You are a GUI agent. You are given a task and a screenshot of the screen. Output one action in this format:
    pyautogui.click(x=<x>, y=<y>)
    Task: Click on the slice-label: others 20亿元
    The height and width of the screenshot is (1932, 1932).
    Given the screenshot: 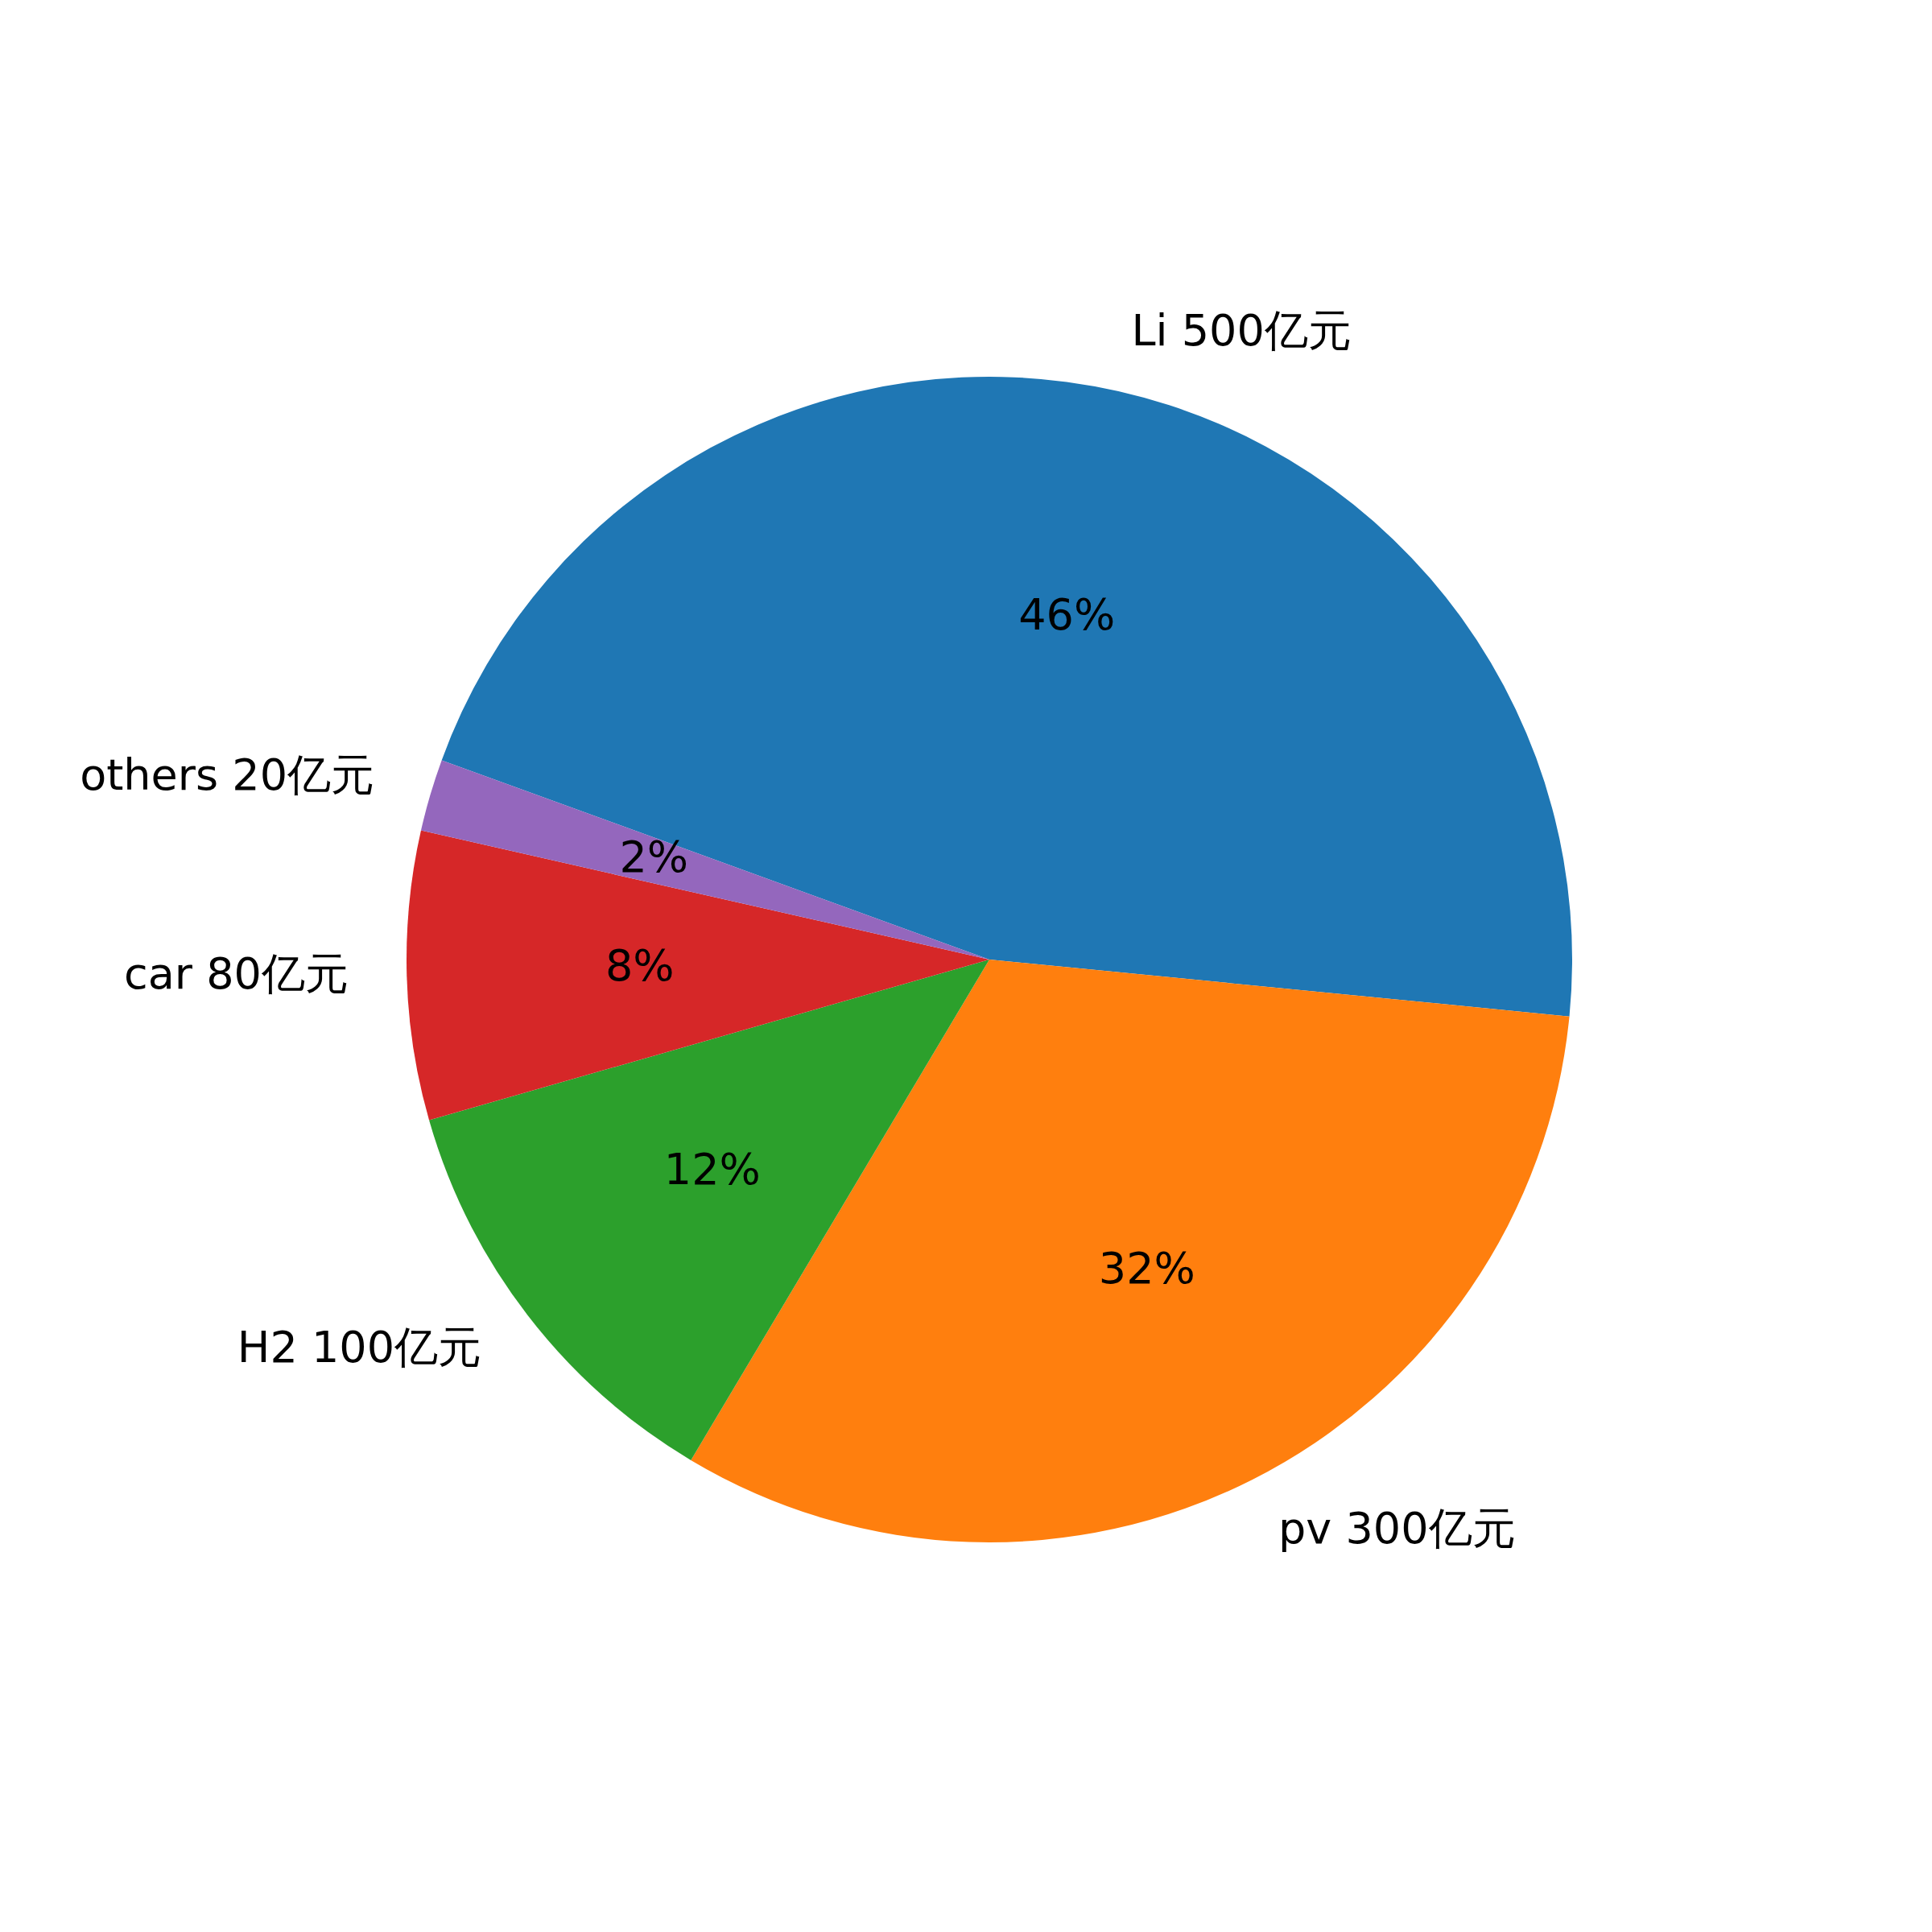 What is the action you would take?
    pyautogui.click(x=227, y=775)
    